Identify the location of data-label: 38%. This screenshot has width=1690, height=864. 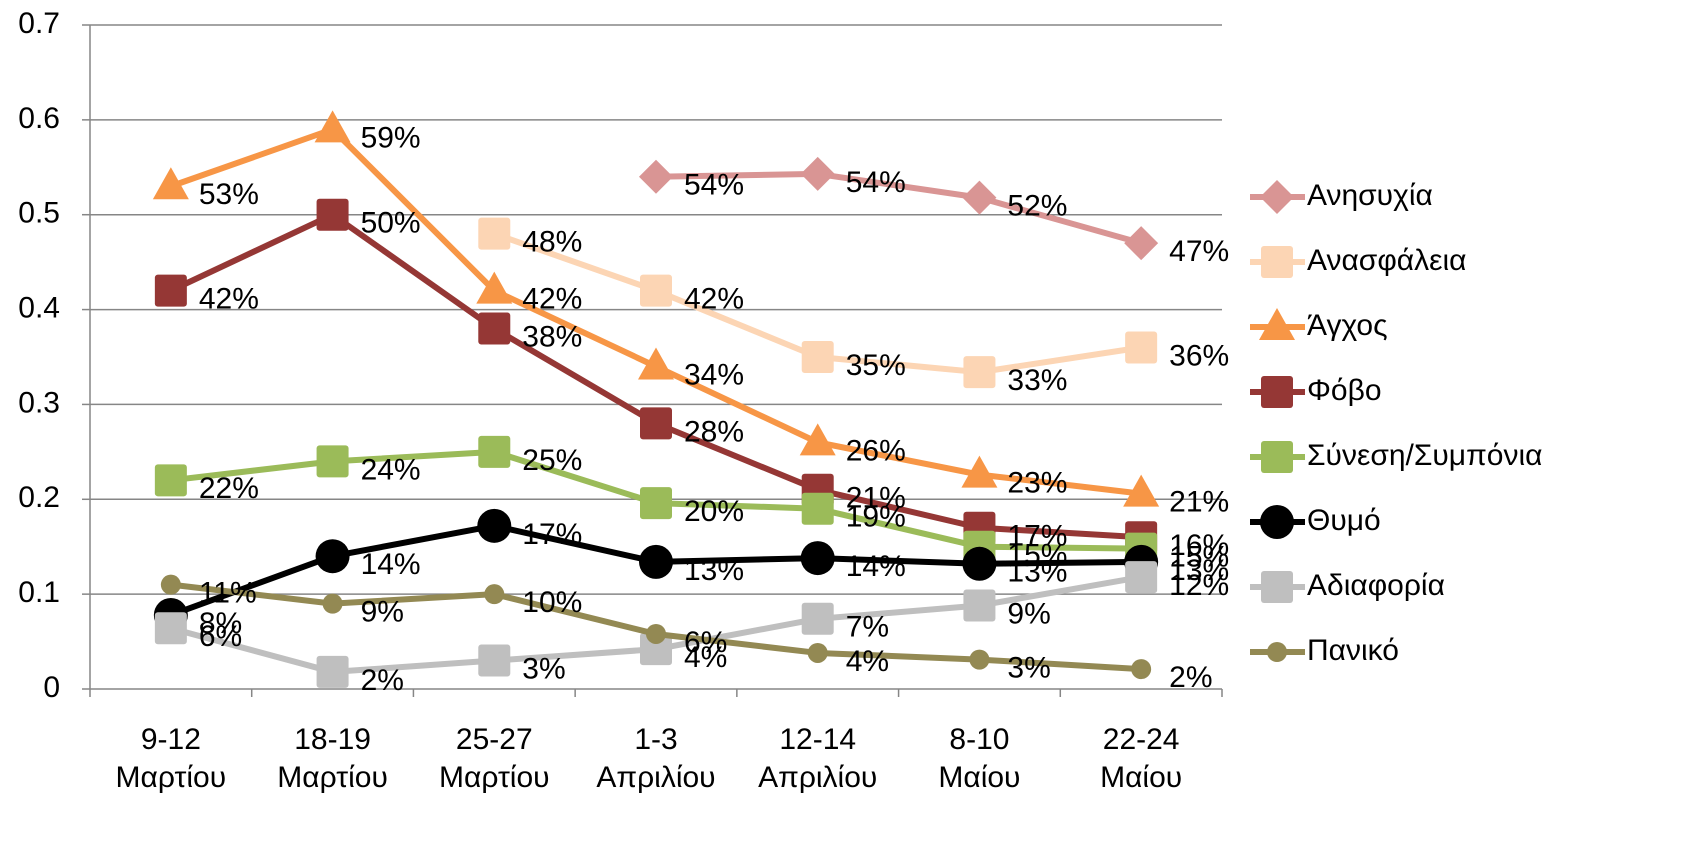
(552, 336).